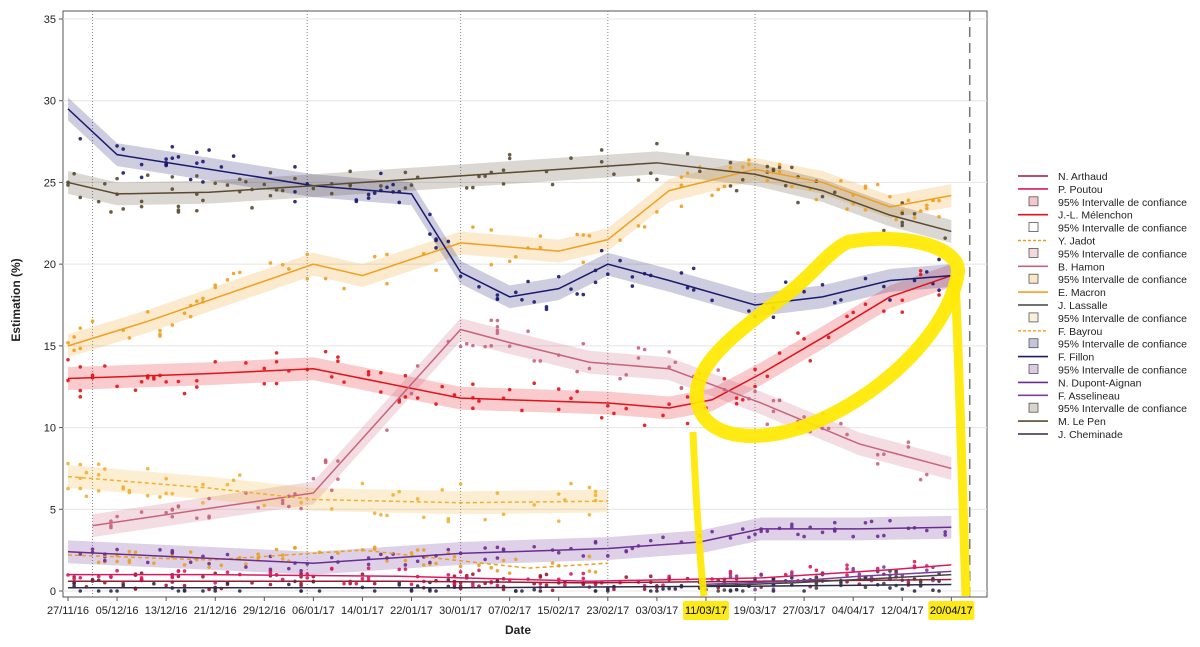 Image resolution: width=1200 pixels, height=647 pixels. What do you see at coordinates (1083, 306) in the screenshot?
I see `legend-label: J. Lassalle` at bounding box center [1083, 306].